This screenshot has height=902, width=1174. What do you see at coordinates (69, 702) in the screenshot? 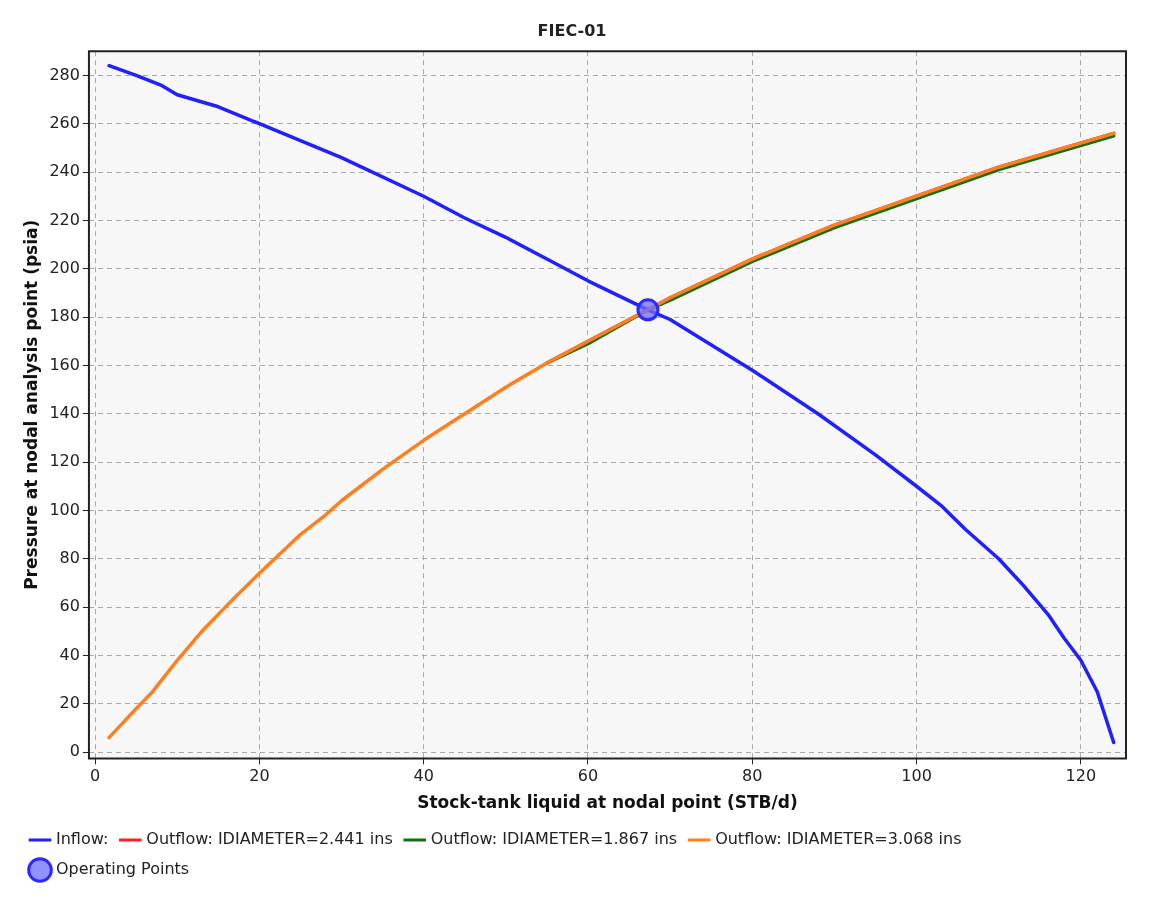
I see `y-tick-label: 20` at bounding box center [69, 702].